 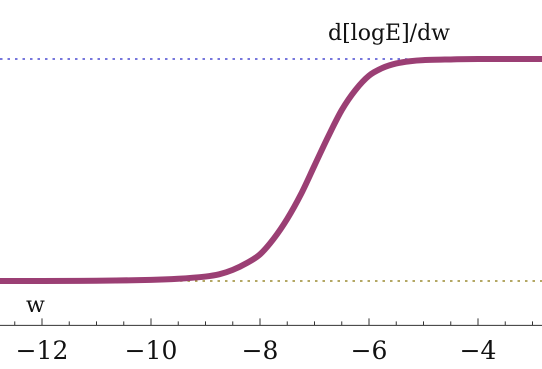 I want to click on x-tick-label: −10, so click(x=151, y=350).